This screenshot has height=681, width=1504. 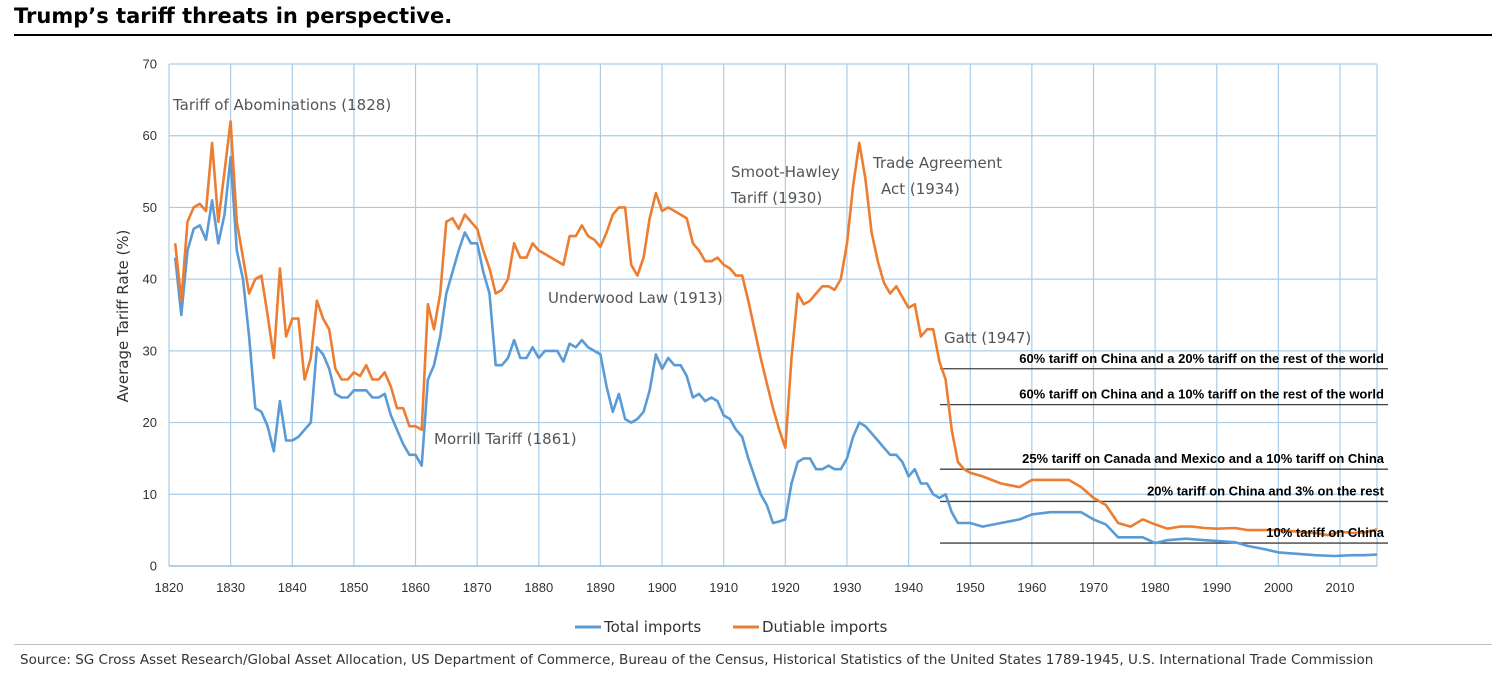 I want to click on scenario-lines, so click(x=1164, y=456).